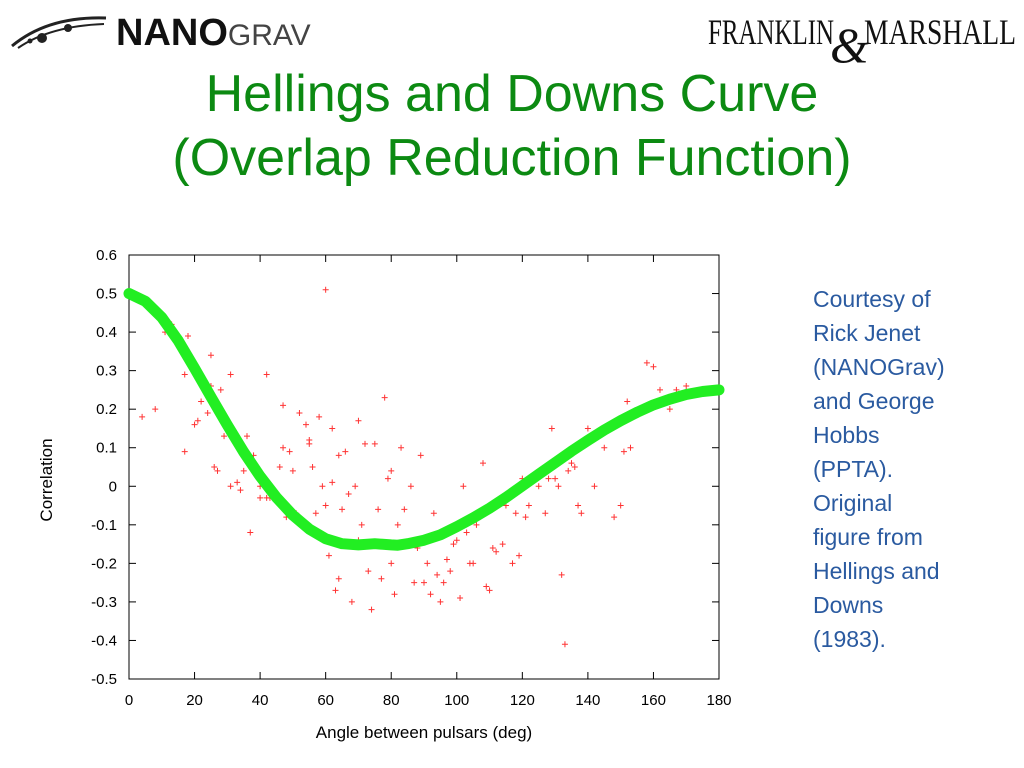 This screenshot has width=1024, height=768. I want to click on y-tick-label: 0.3, so click(106, 371).